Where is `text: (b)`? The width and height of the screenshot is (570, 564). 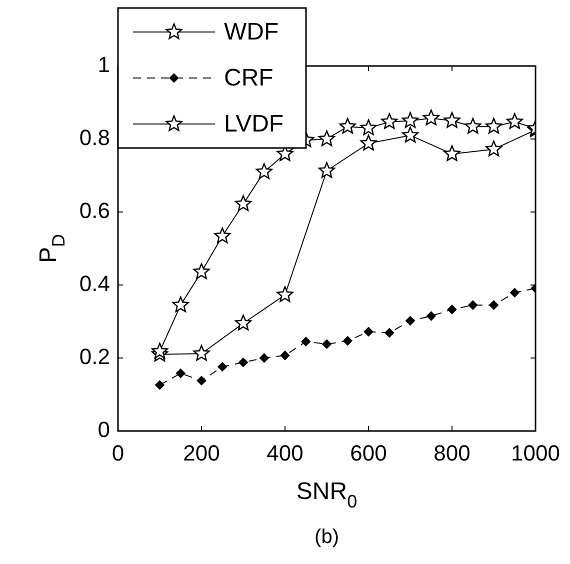
text: (b) is located at coordinates (326, 537).